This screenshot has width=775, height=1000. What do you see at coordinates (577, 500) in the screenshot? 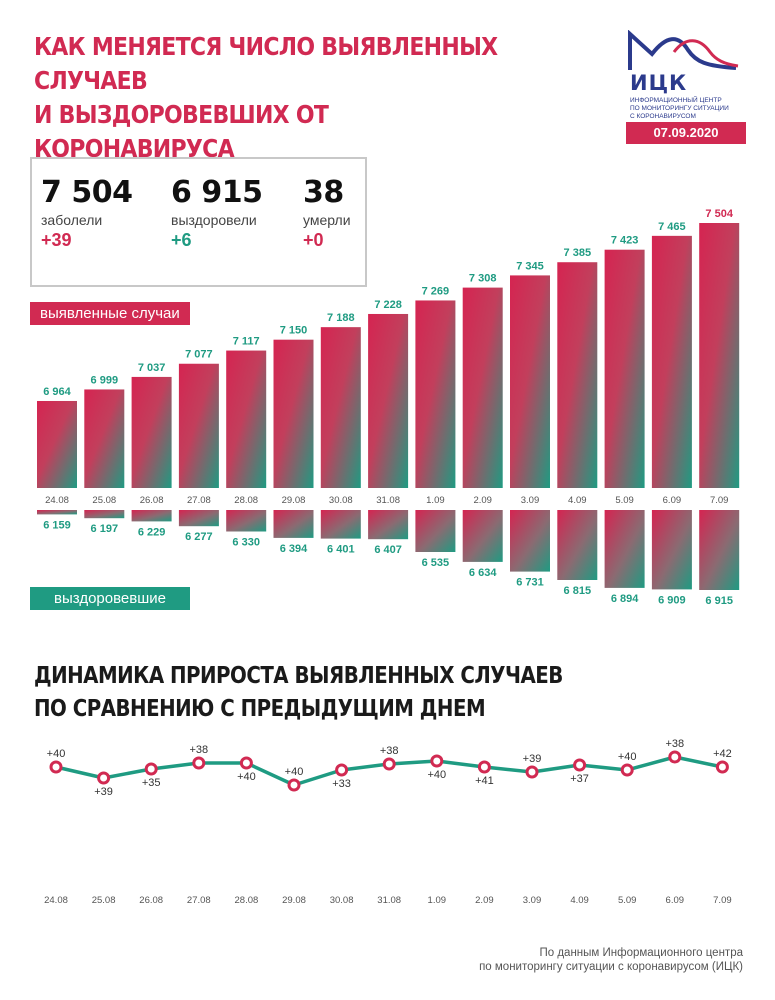
I see `date-tick-label: 4.09` at bounding box center [577, 500].